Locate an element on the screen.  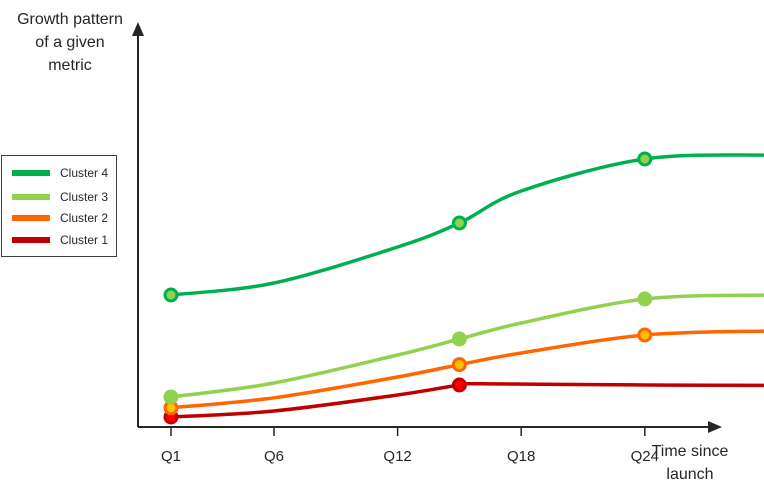
x-tick-label: Q18 is located at coordinates (521, 456).